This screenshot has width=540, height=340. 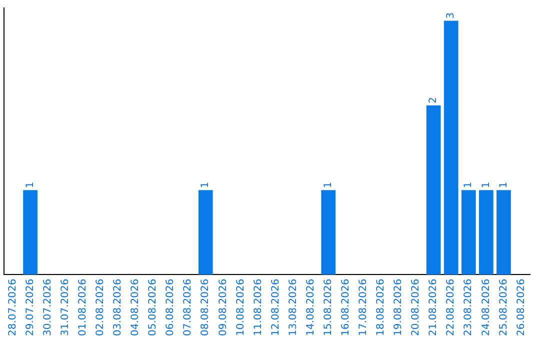 What do you see at coordinates (170, 307) in the screenshot?
I see `x-tick-label: 06.08.2026` at bounding box center [170, 307].